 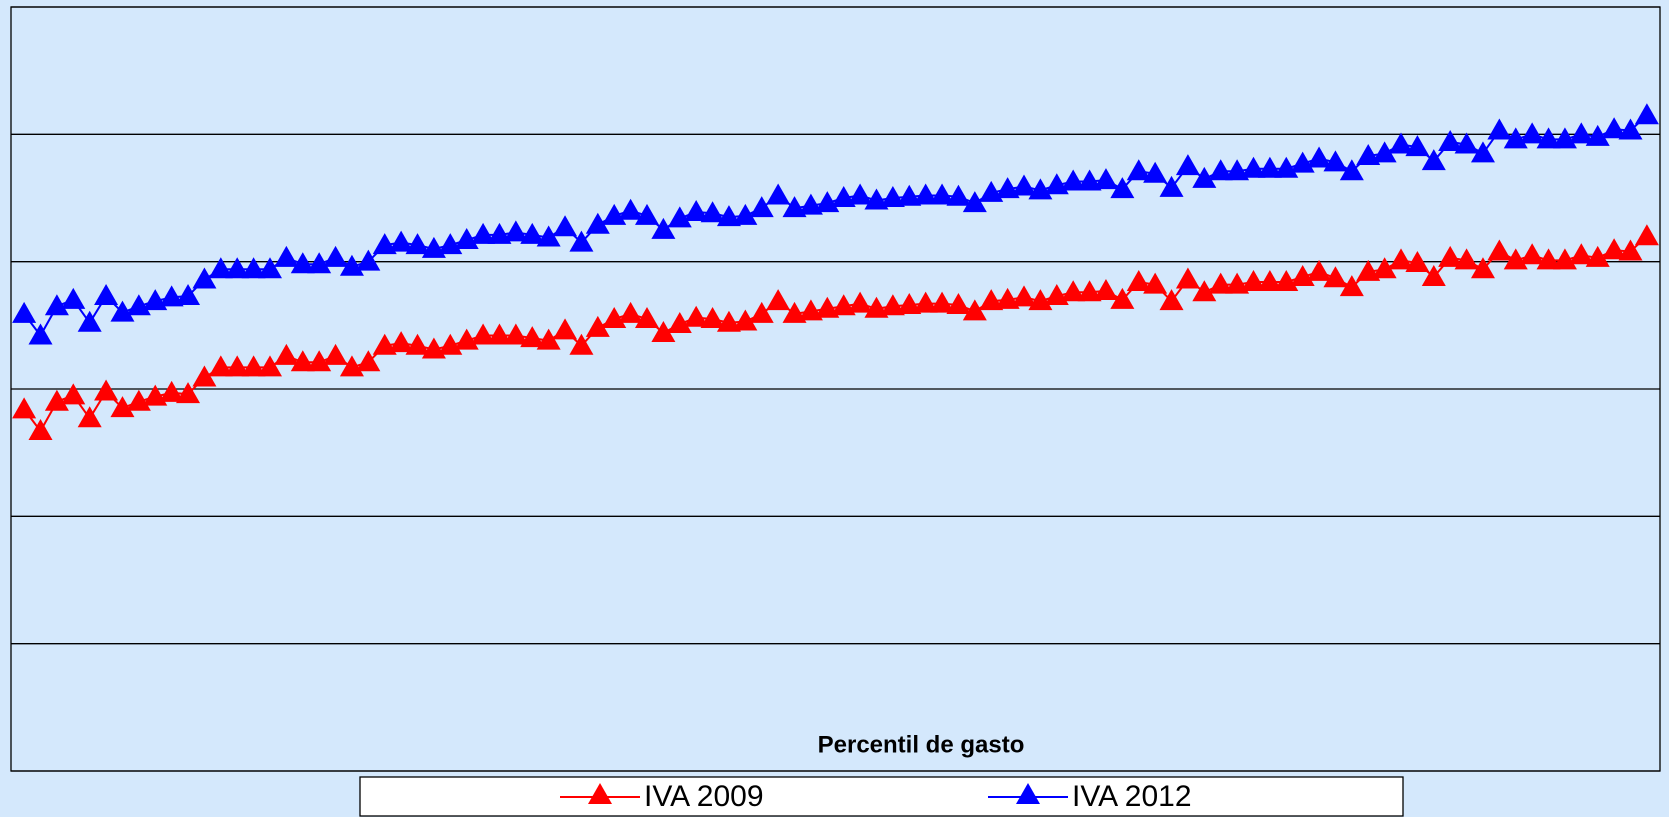 I want to click on legend-marker, so click(x=1028, y=793).